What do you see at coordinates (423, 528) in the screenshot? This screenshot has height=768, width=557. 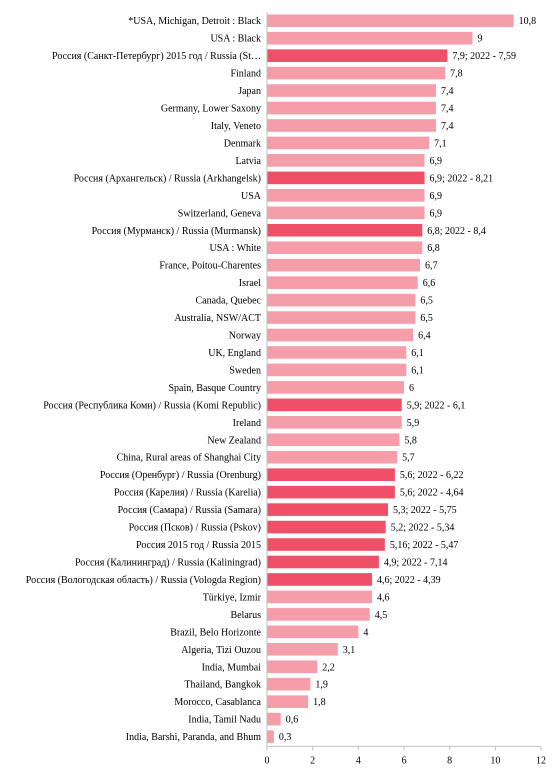 I see `data-label: 5,2; 2022 - 5,34` at bounding box center [423, 528].